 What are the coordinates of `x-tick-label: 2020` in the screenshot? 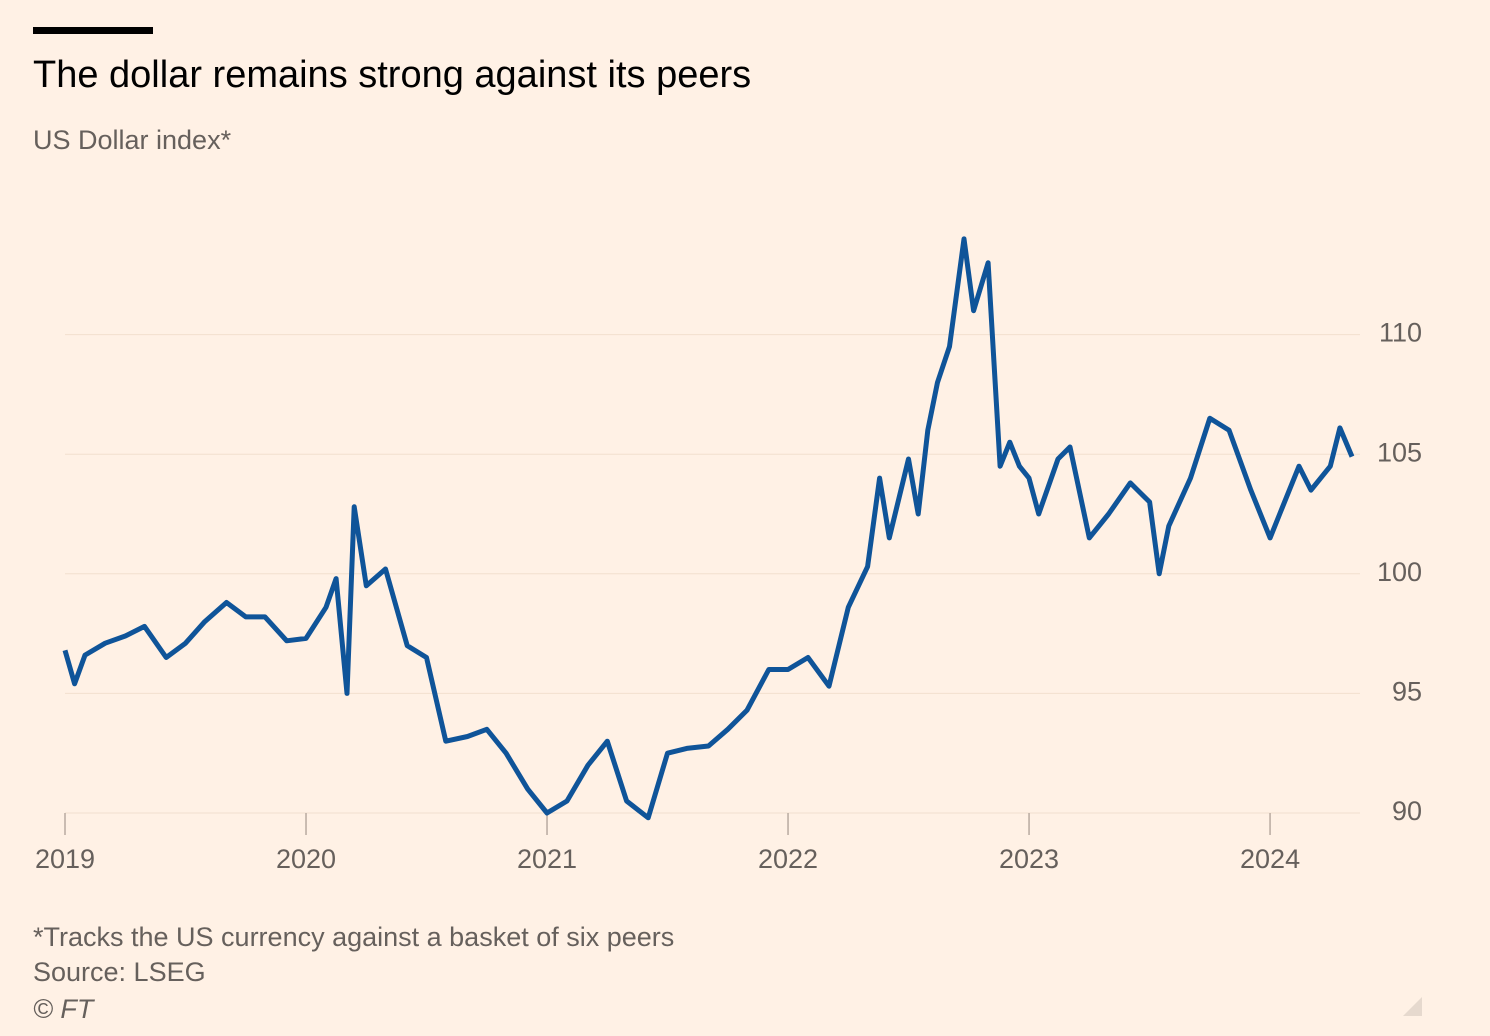 It's located at (306, 859).